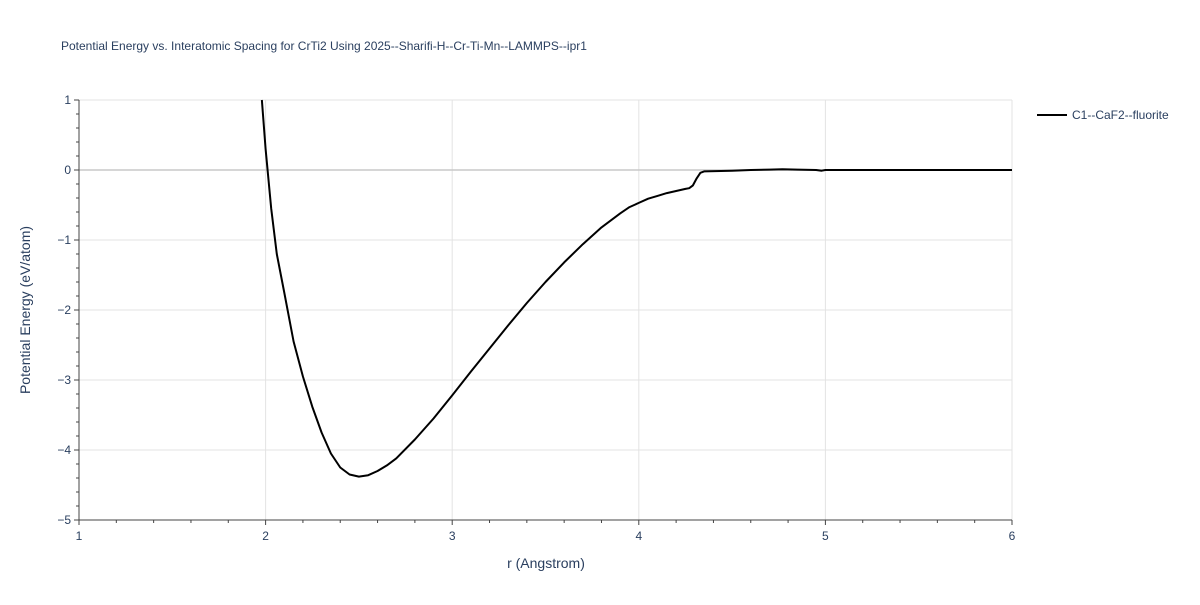 The height and width of the screenshot is (605, 1200). I want to click on legend-label: C1--CaF2--fluorite, so click(1120, 115).